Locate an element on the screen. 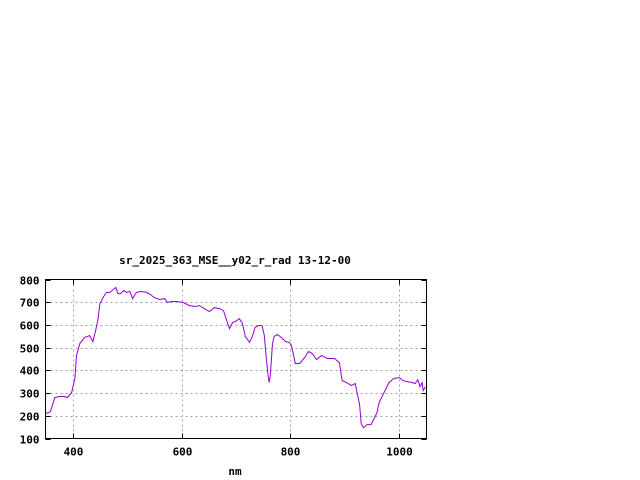 This screenshot has width=640, height=480. y-tick-label: 600 is located at coordinates (30, 326).